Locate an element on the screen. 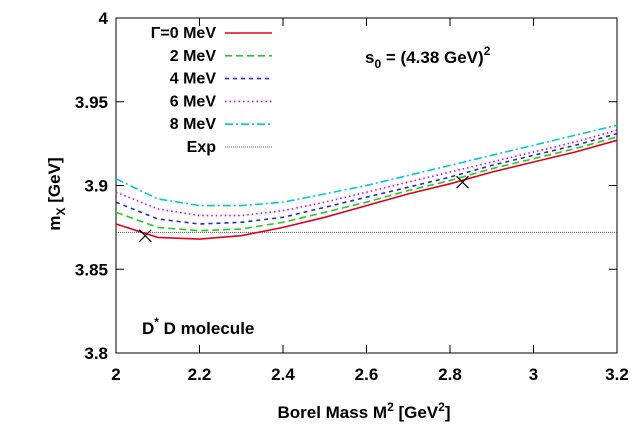  x-tick-label: 2 is located at coordinates (115, 374).